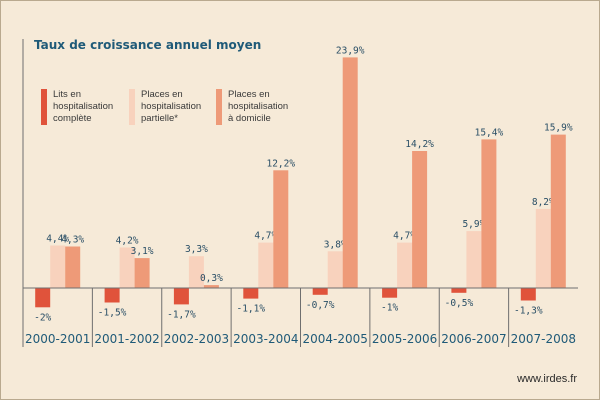 The height and width of the screenshot is (400, 600). Describe the element at coordinates (335, 244) in the screenshot. I see `data-label: 3,8%` at that location.